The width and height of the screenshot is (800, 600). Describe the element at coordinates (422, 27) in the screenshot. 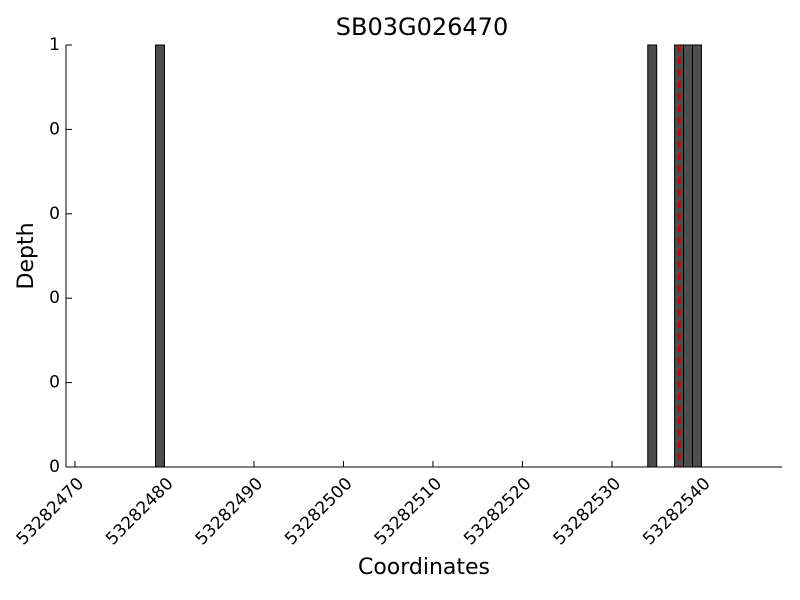

I see `chart-title: SB03G026470` at that location.